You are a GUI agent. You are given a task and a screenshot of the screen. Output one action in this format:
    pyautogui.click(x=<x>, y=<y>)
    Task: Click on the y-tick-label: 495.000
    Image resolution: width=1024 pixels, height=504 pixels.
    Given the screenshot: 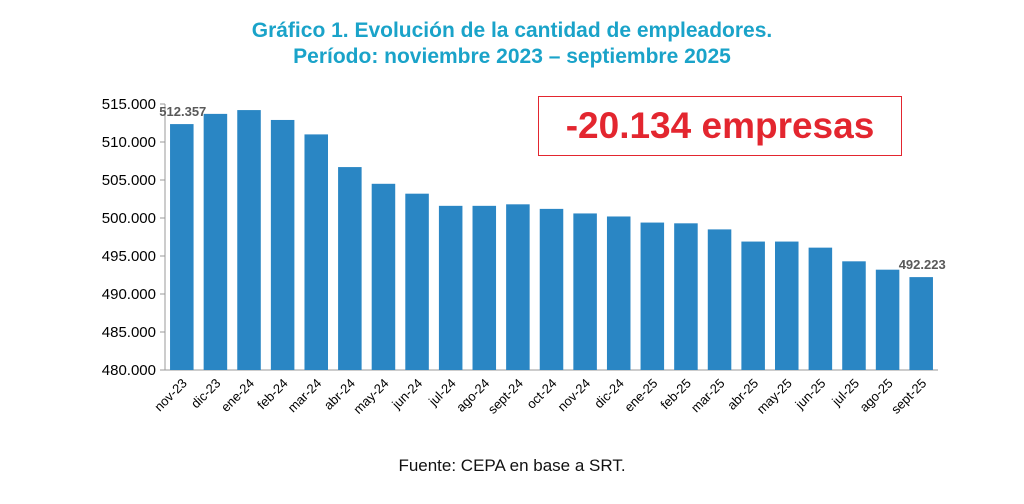 What is the action you would take?
    pyautogui.click(x=129, y=256)
    